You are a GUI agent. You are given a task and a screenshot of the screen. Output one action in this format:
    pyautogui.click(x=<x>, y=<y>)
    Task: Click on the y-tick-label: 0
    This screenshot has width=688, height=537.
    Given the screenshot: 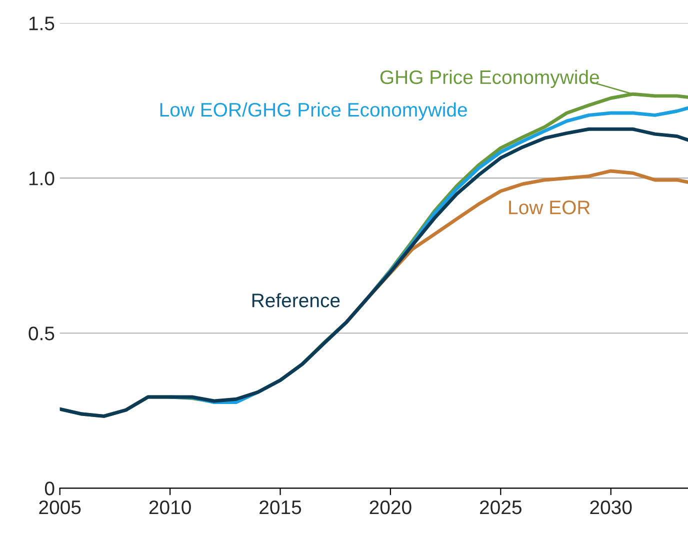 What is the action you would take?
    pyautogui.click(x=49, y=489)
    